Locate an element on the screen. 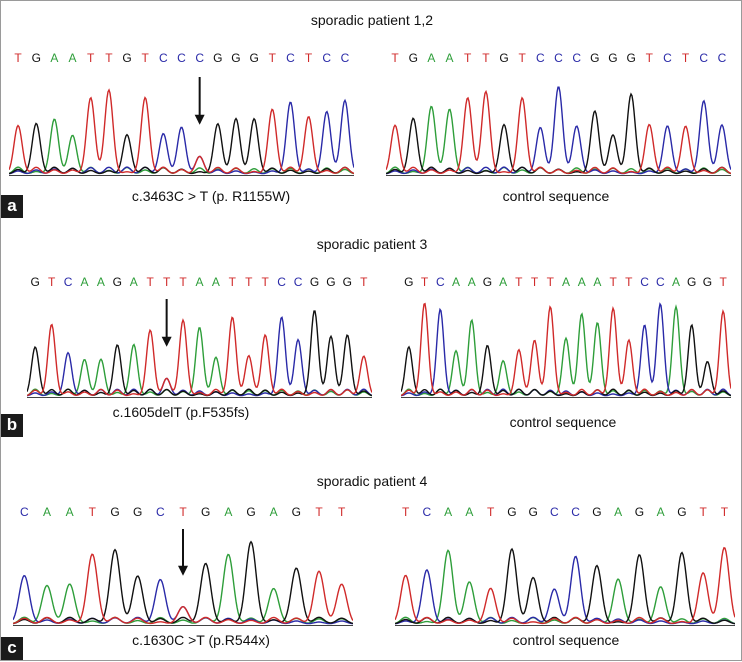 The height and width of the screenshot is (662, 742). panel-a-right-base-16: T is located at coordinates (686, 58).